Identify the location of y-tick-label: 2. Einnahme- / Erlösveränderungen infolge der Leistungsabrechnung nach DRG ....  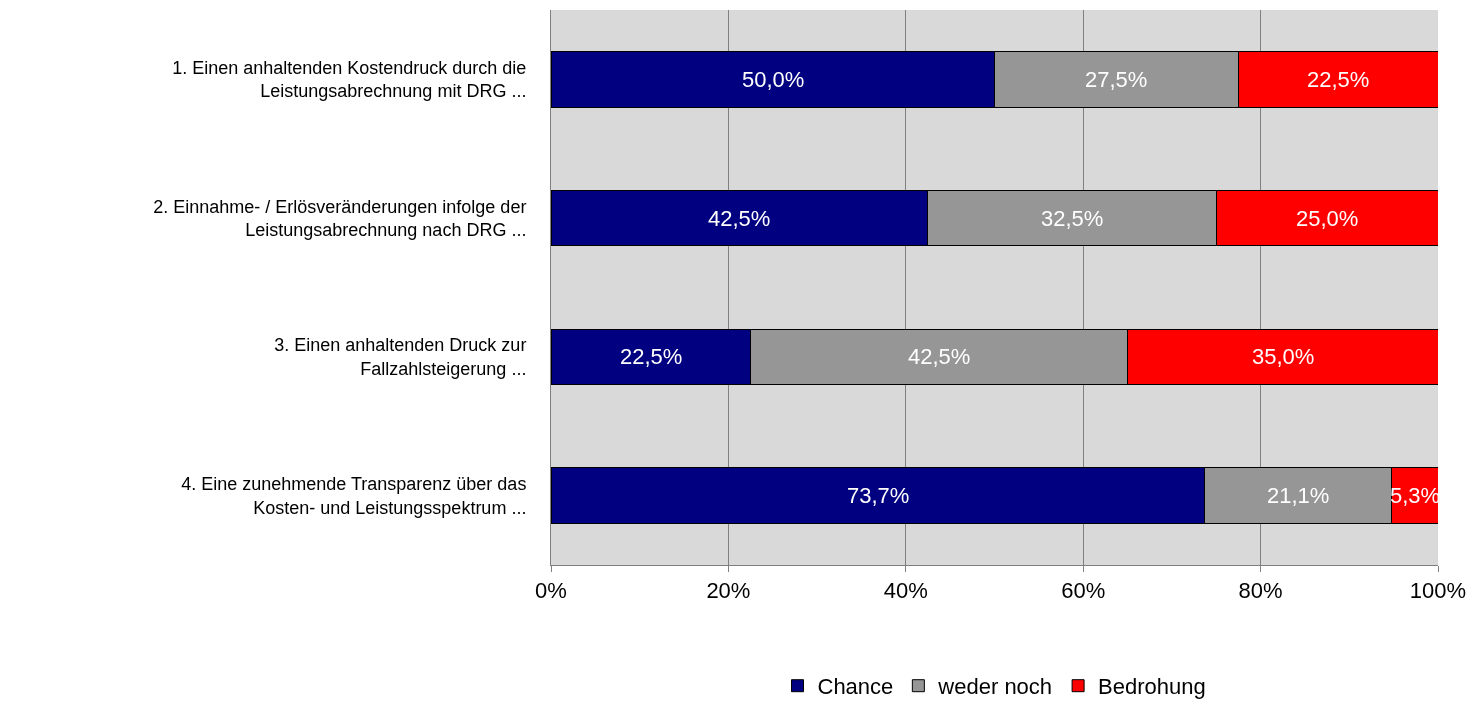
(340, 218).